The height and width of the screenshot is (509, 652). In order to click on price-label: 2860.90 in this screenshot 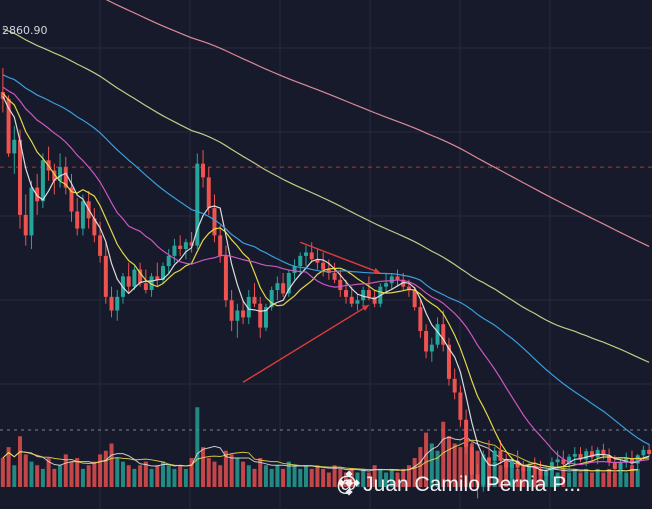, I will do `click(25, 30)`.